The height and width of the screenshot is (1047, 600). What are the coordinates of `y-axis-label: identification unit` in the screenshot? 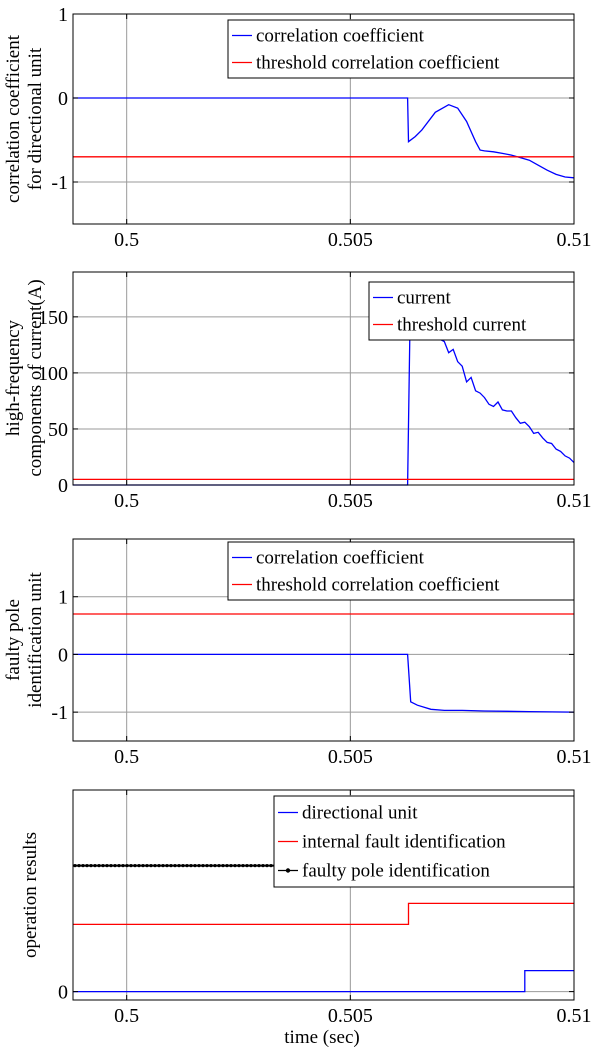 It's located at (35, 639).